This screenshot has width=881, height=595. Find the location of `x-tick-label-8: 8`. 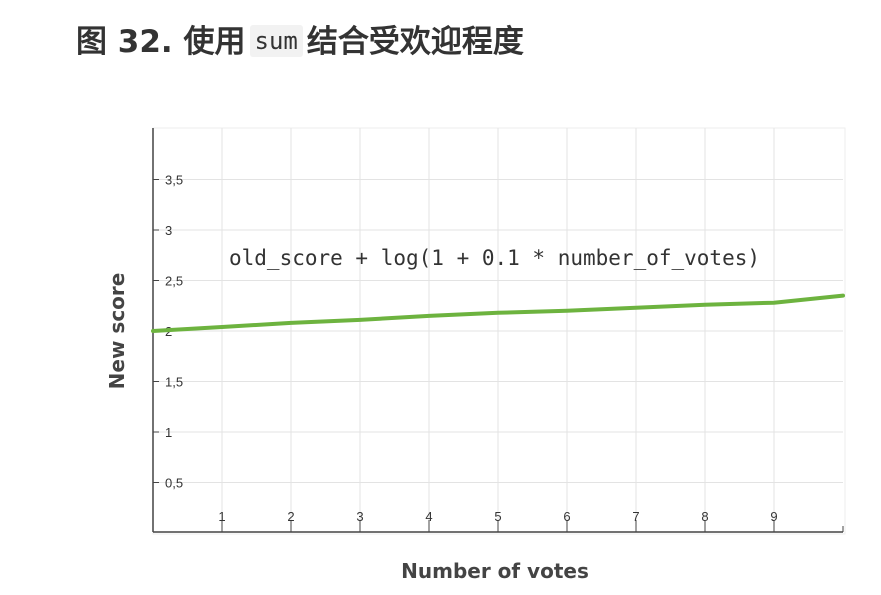

x-tick-label-8: 8 is located at coordinates (704, 516).